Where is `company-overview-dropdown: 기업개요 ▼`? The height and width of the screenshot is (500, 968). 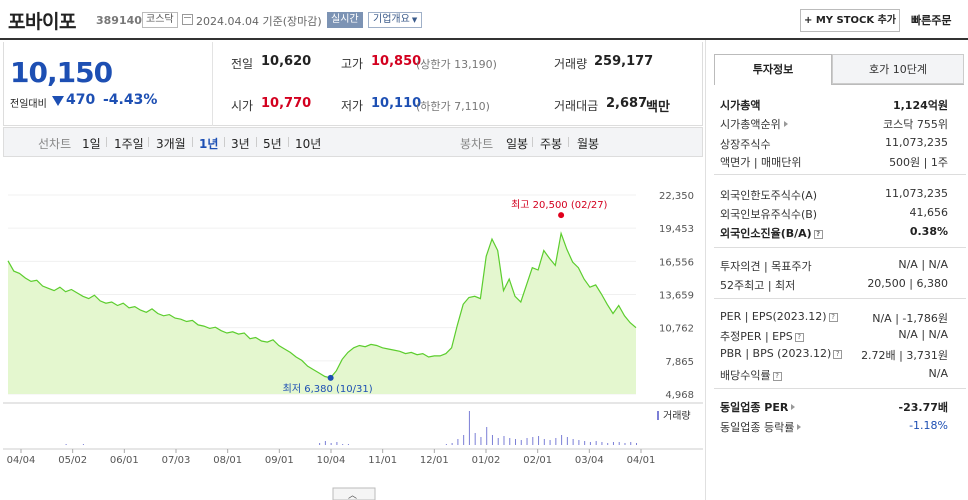 company-overview-dropdown: 기업개요 ▼ is located at coordinates (395, 20).